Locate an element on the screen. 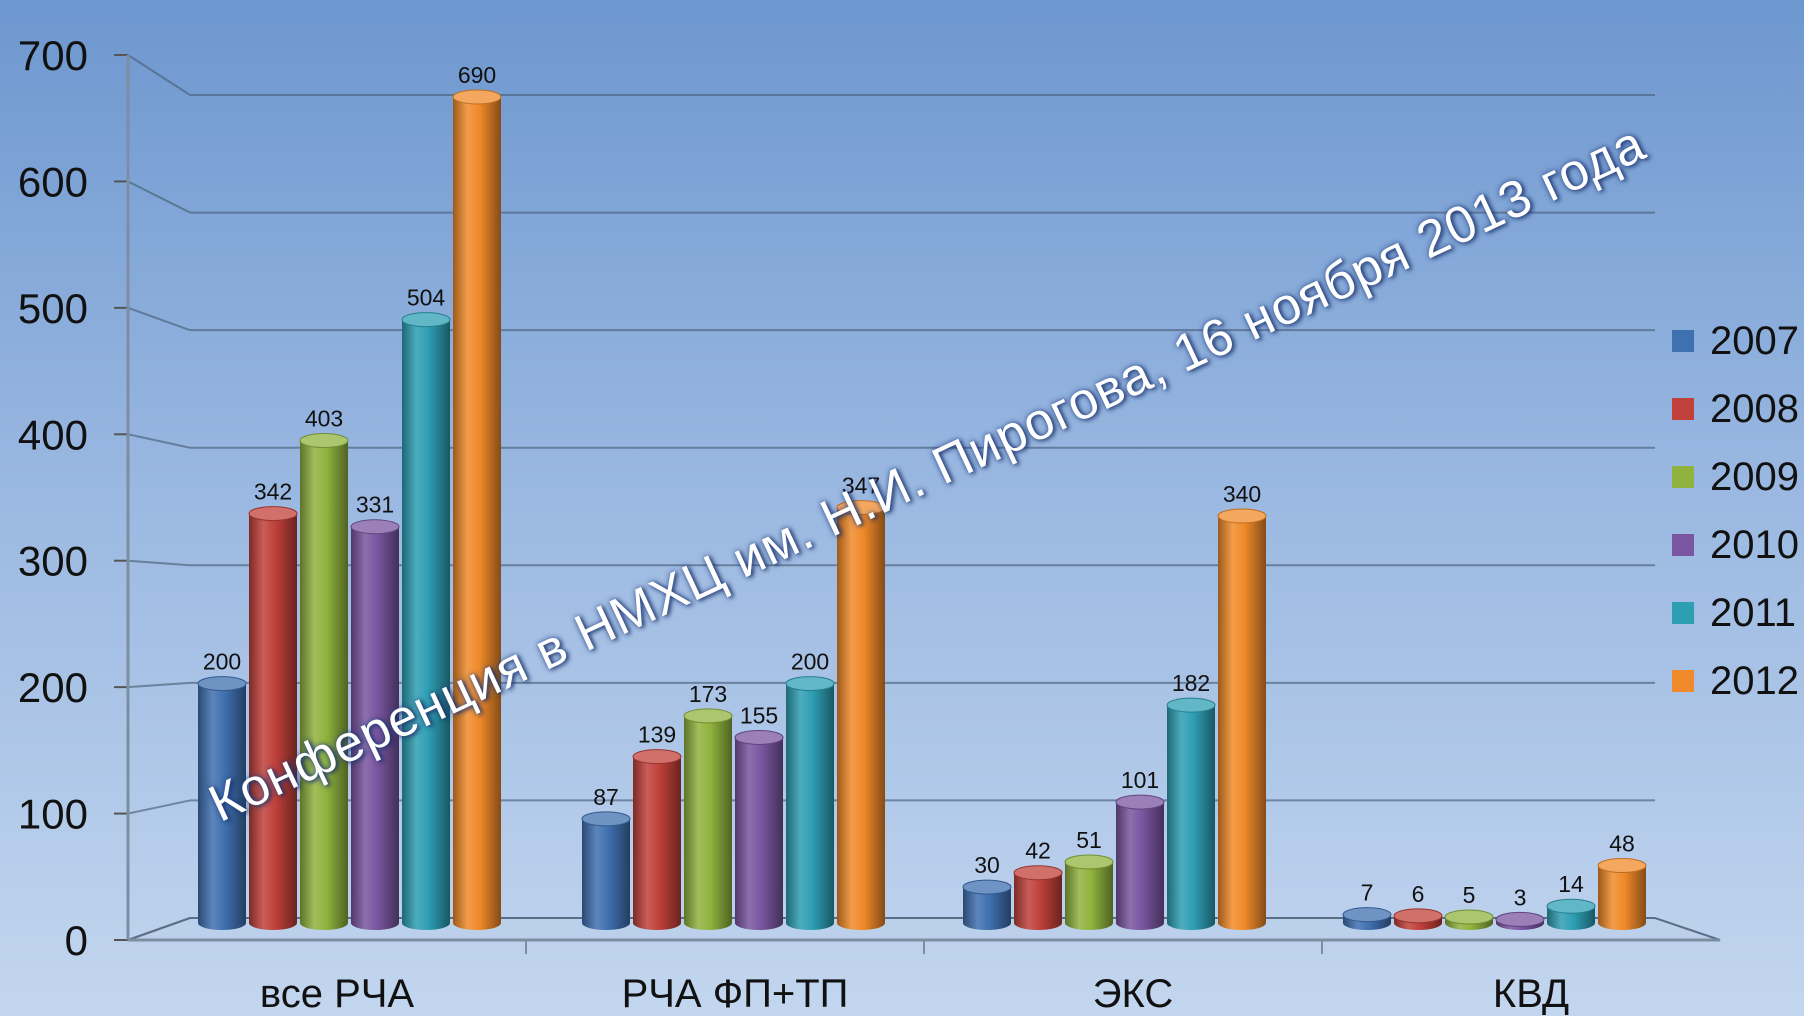  data-label: 139 is located at coordinates (657, 735).